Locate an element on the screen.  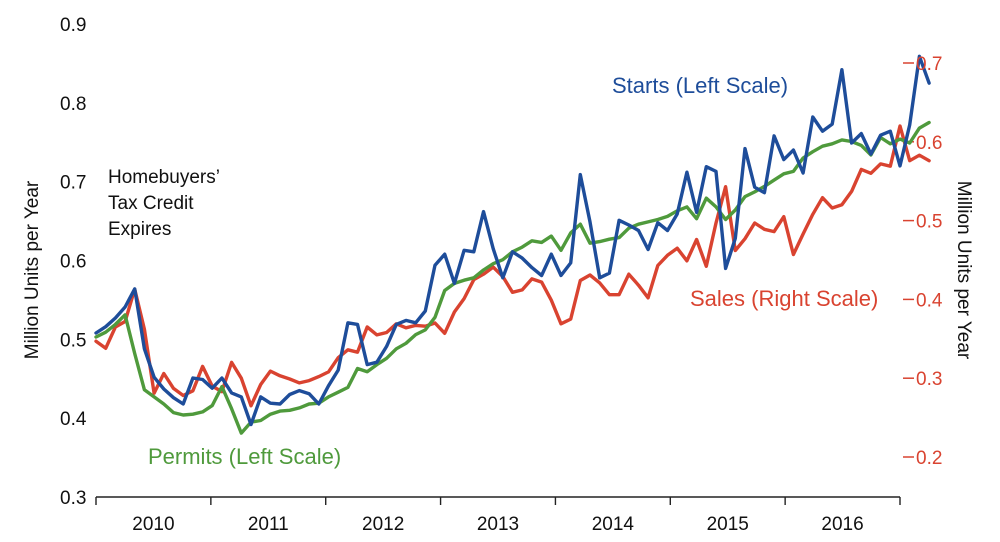
x-tick-label-2014: 2014 is located at coordinates (613, 524).